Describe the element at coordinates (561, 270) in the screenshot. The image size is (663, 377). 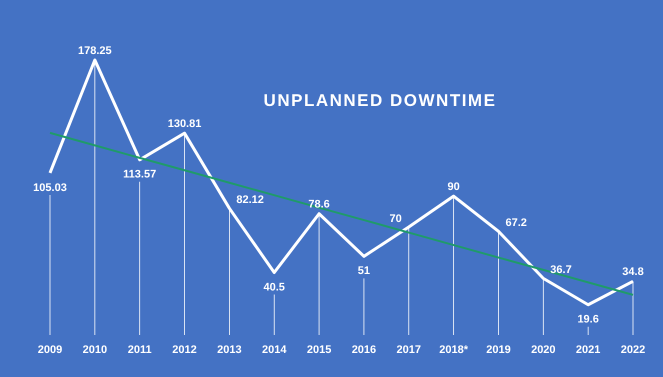
I see `data-label: 36.7` at that location.